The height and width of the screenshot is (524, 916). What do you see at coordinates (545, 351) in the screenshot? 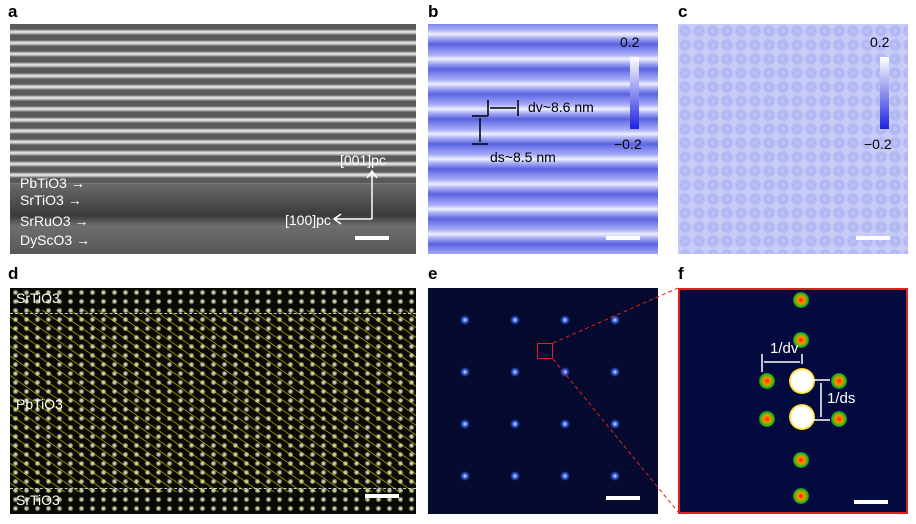
I see `highlight-box` at bounding box center [545, 351].